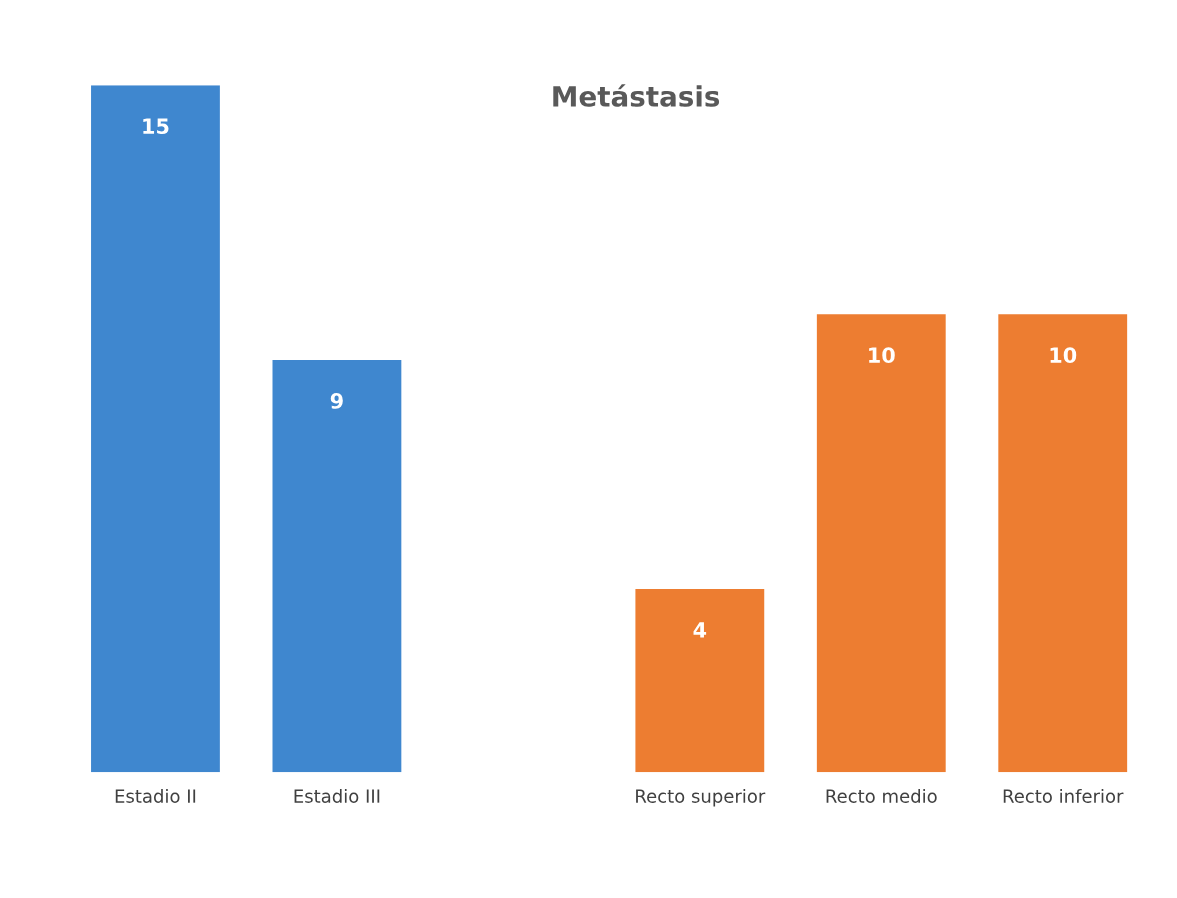 Image resolution: width=1177 pixels, height=898 pixels. Describe the element at coordinates (700, 630) in the screenshot. I see `data-label: 4` at that location.